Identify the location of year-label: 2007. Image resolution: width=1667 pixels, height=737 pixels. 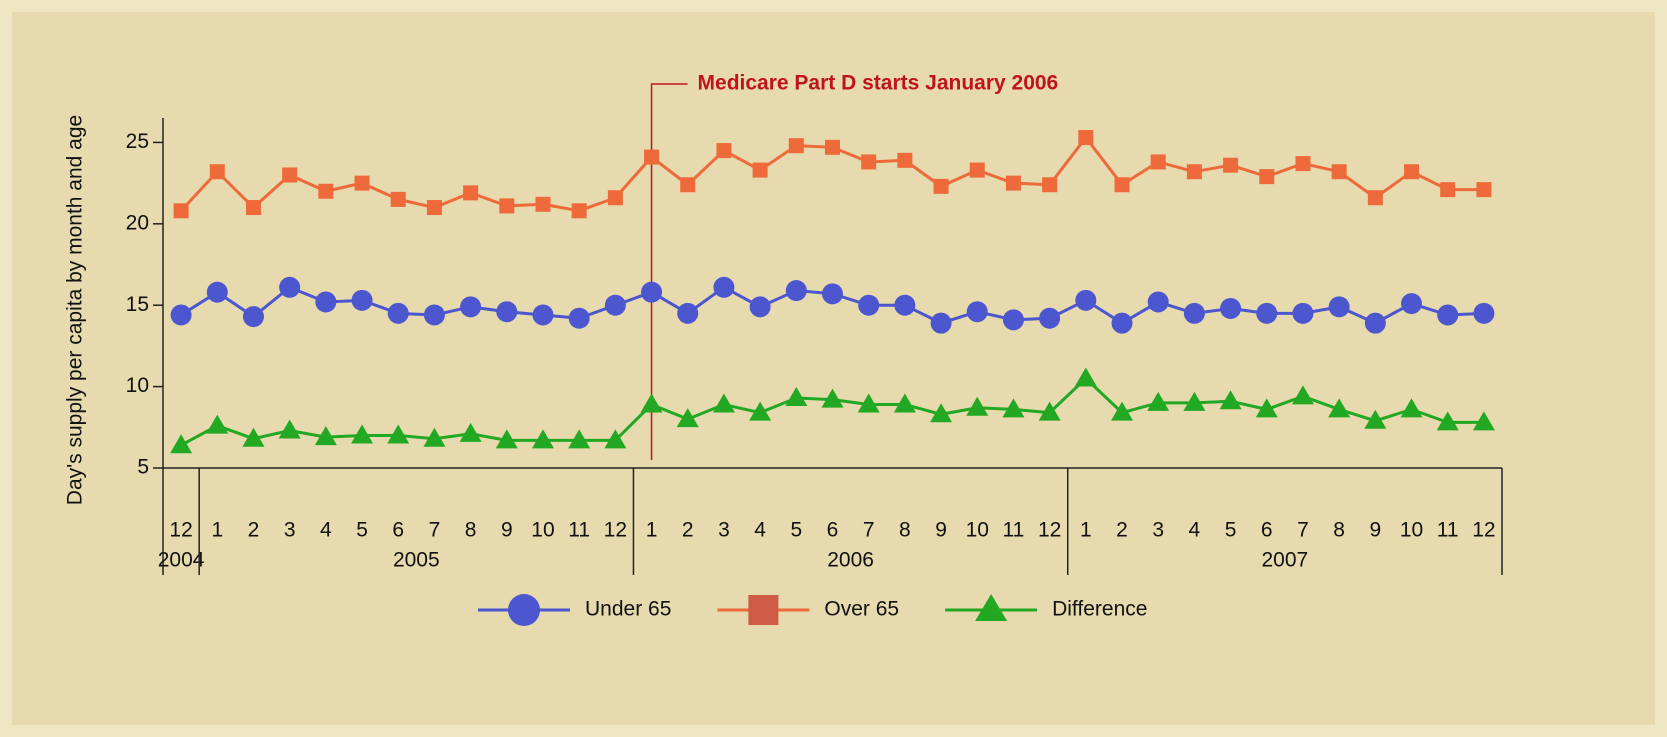
(1285, 560).